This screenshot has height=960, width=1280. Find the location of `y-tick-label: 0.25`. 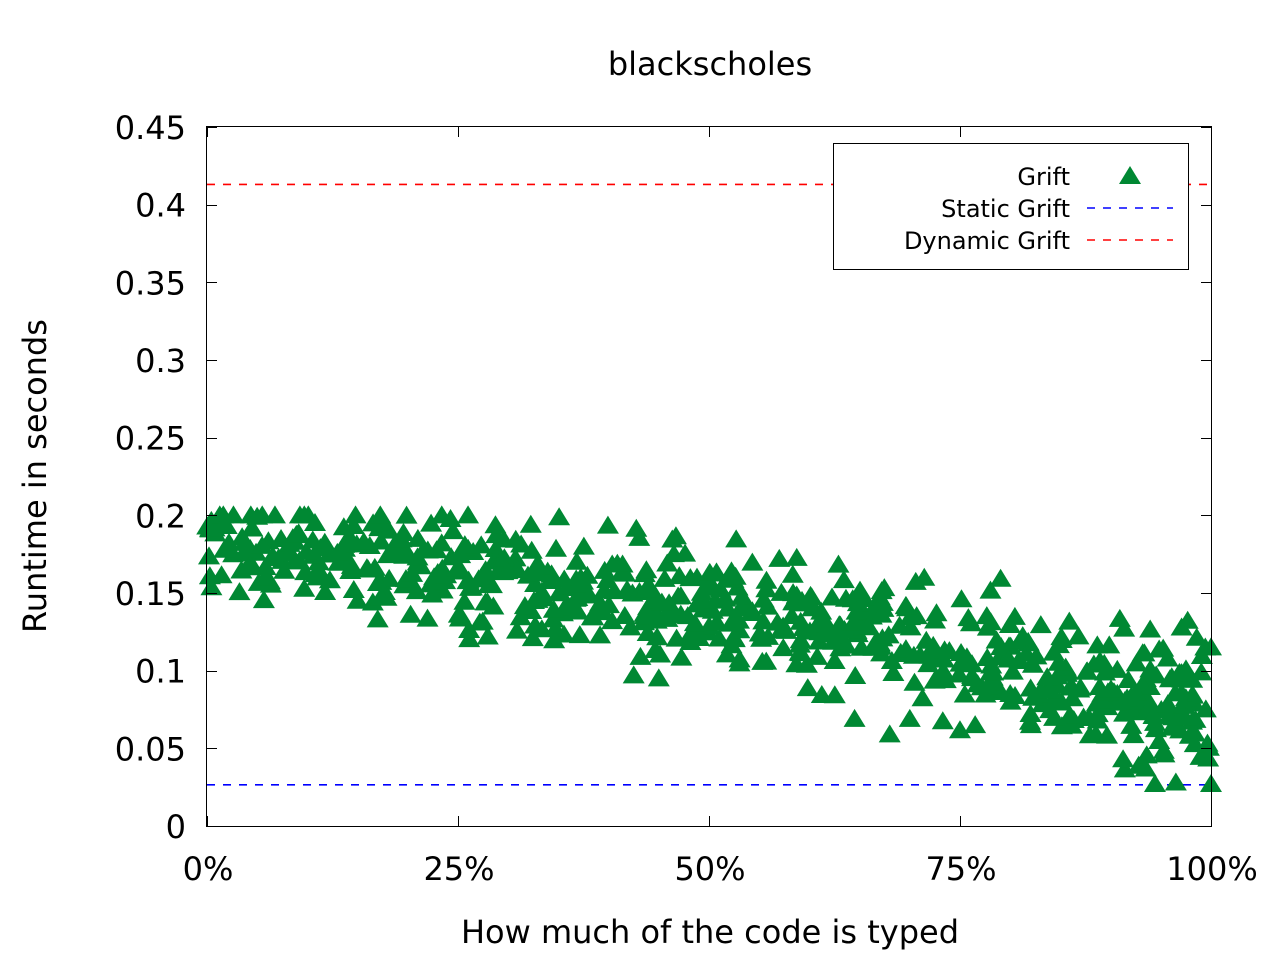

y-tick-label: 0.25 is located at coordinates (150, 439).